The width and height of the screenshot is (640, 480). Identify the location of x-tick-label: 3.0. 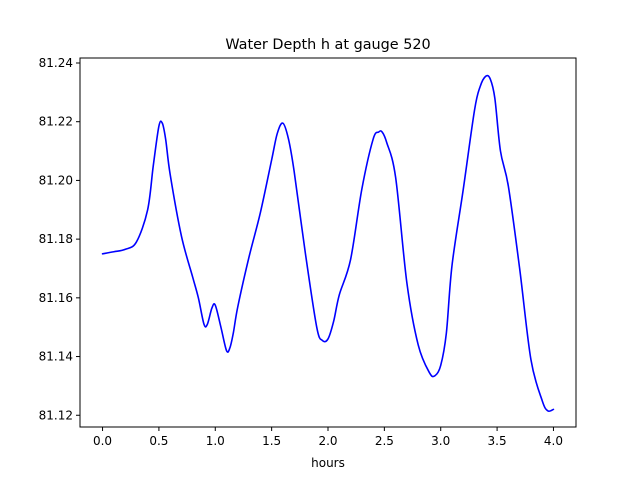
(440, 441).